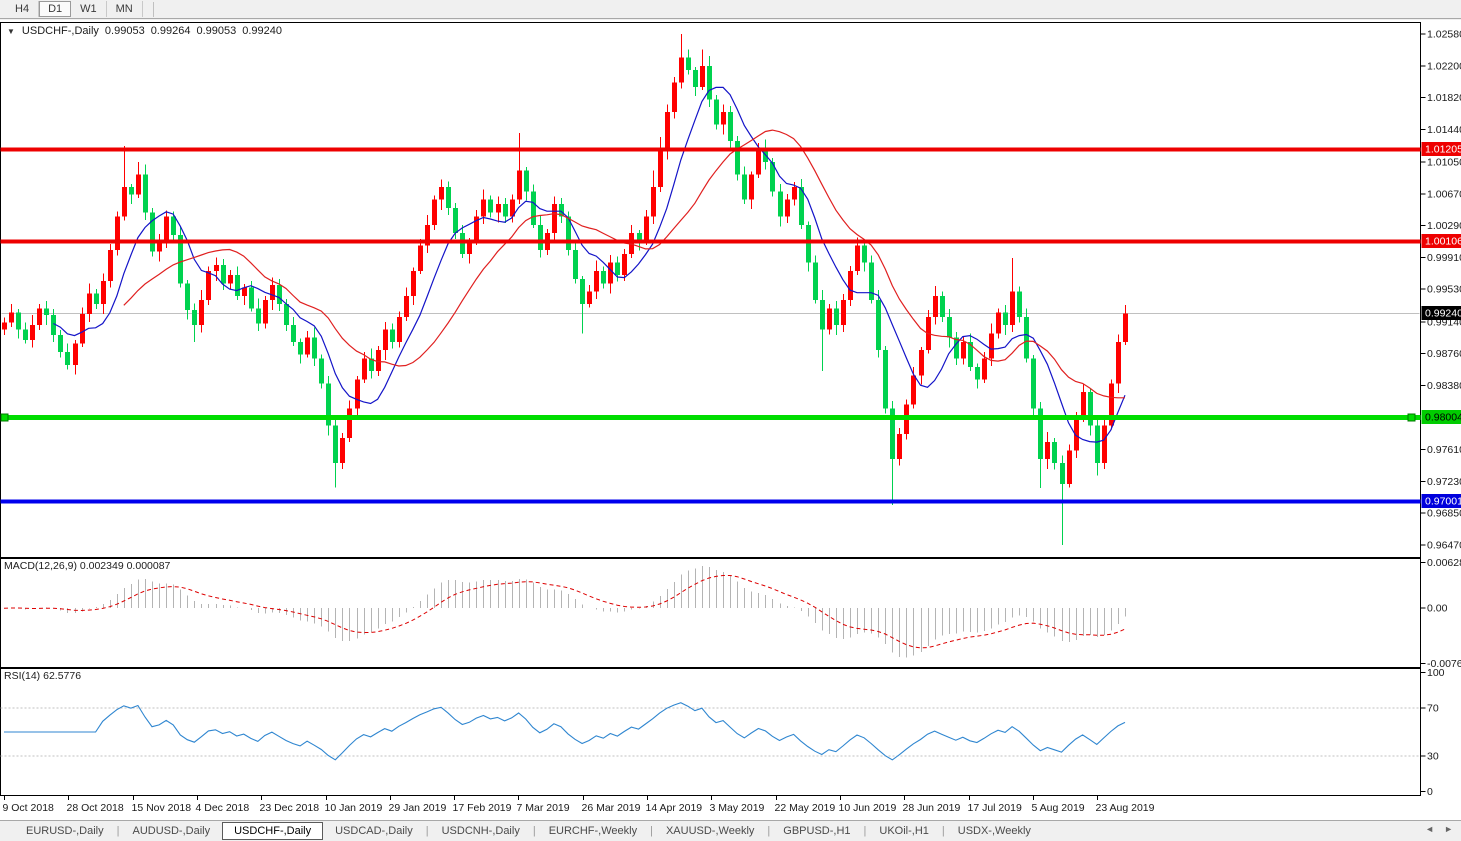  I want to click on svg-text: 1.01205, so click(1443, 150).